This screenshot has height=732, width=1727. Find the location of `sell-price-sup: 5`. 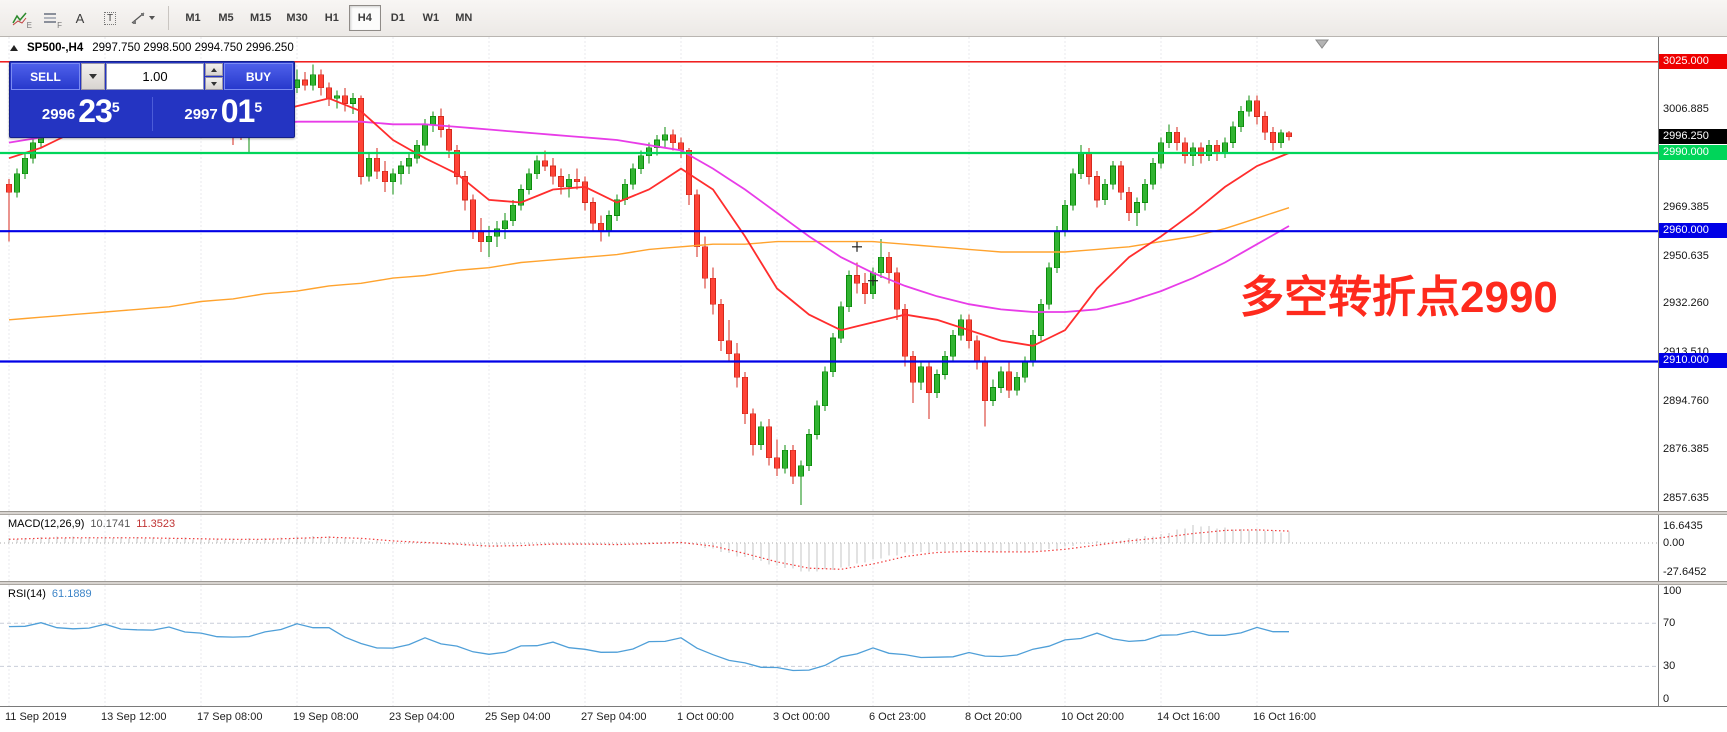

sell-price-sup: 5 is located at coordinates (115, 106).